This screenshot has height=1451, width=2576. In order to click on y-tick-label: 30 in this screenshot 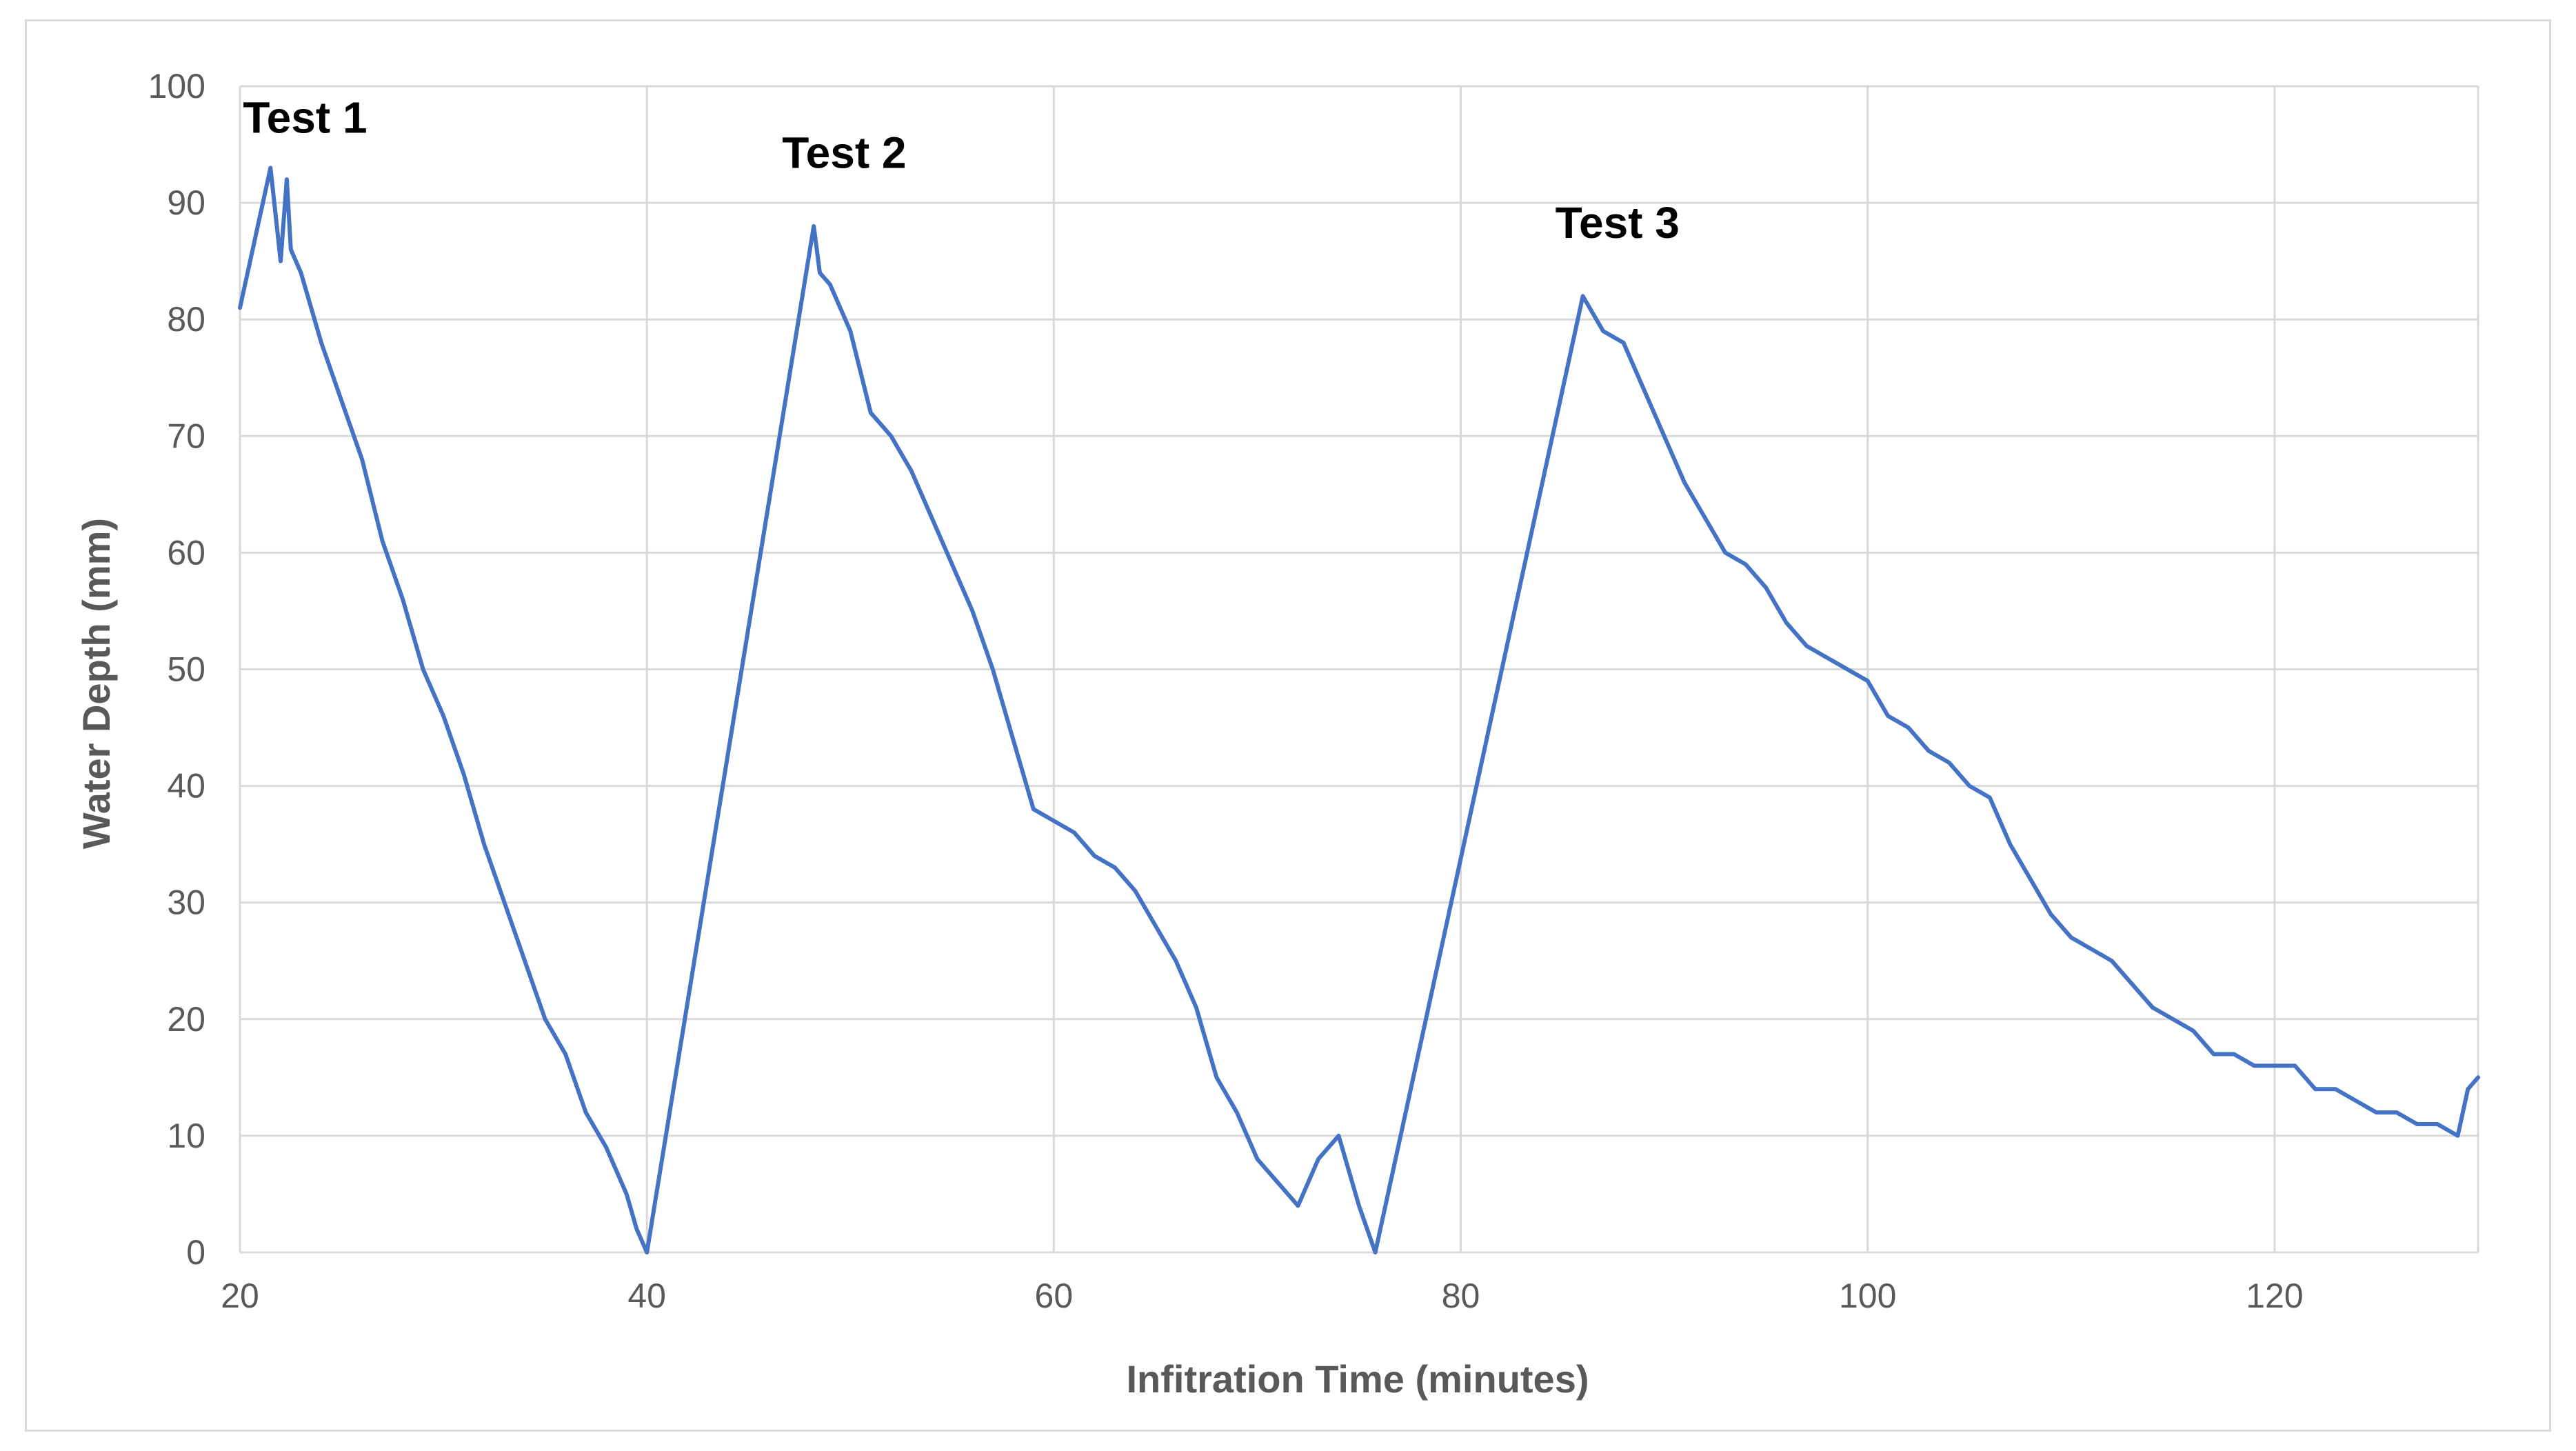, I will do `click(186, 902)`.